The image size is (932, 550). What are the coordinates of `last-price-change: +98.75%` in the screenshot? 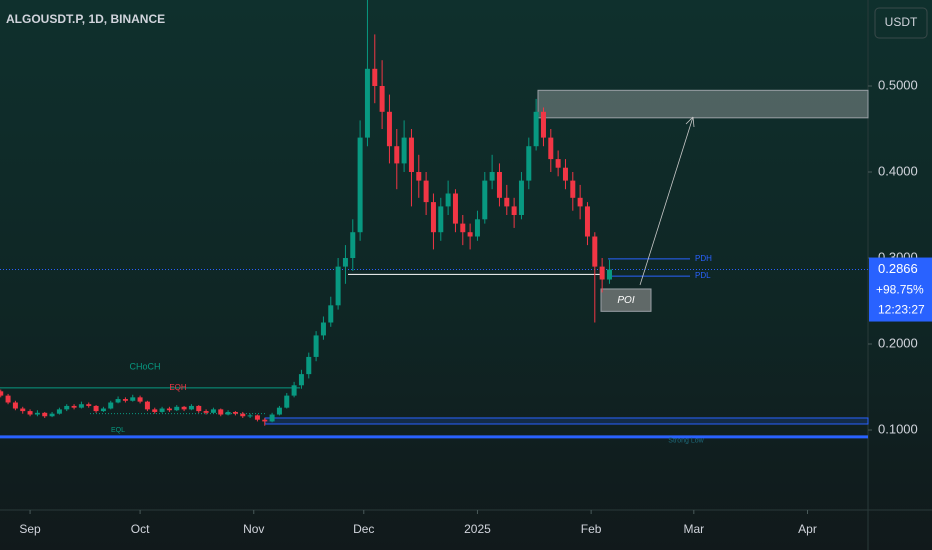 It's located at (900, 290).